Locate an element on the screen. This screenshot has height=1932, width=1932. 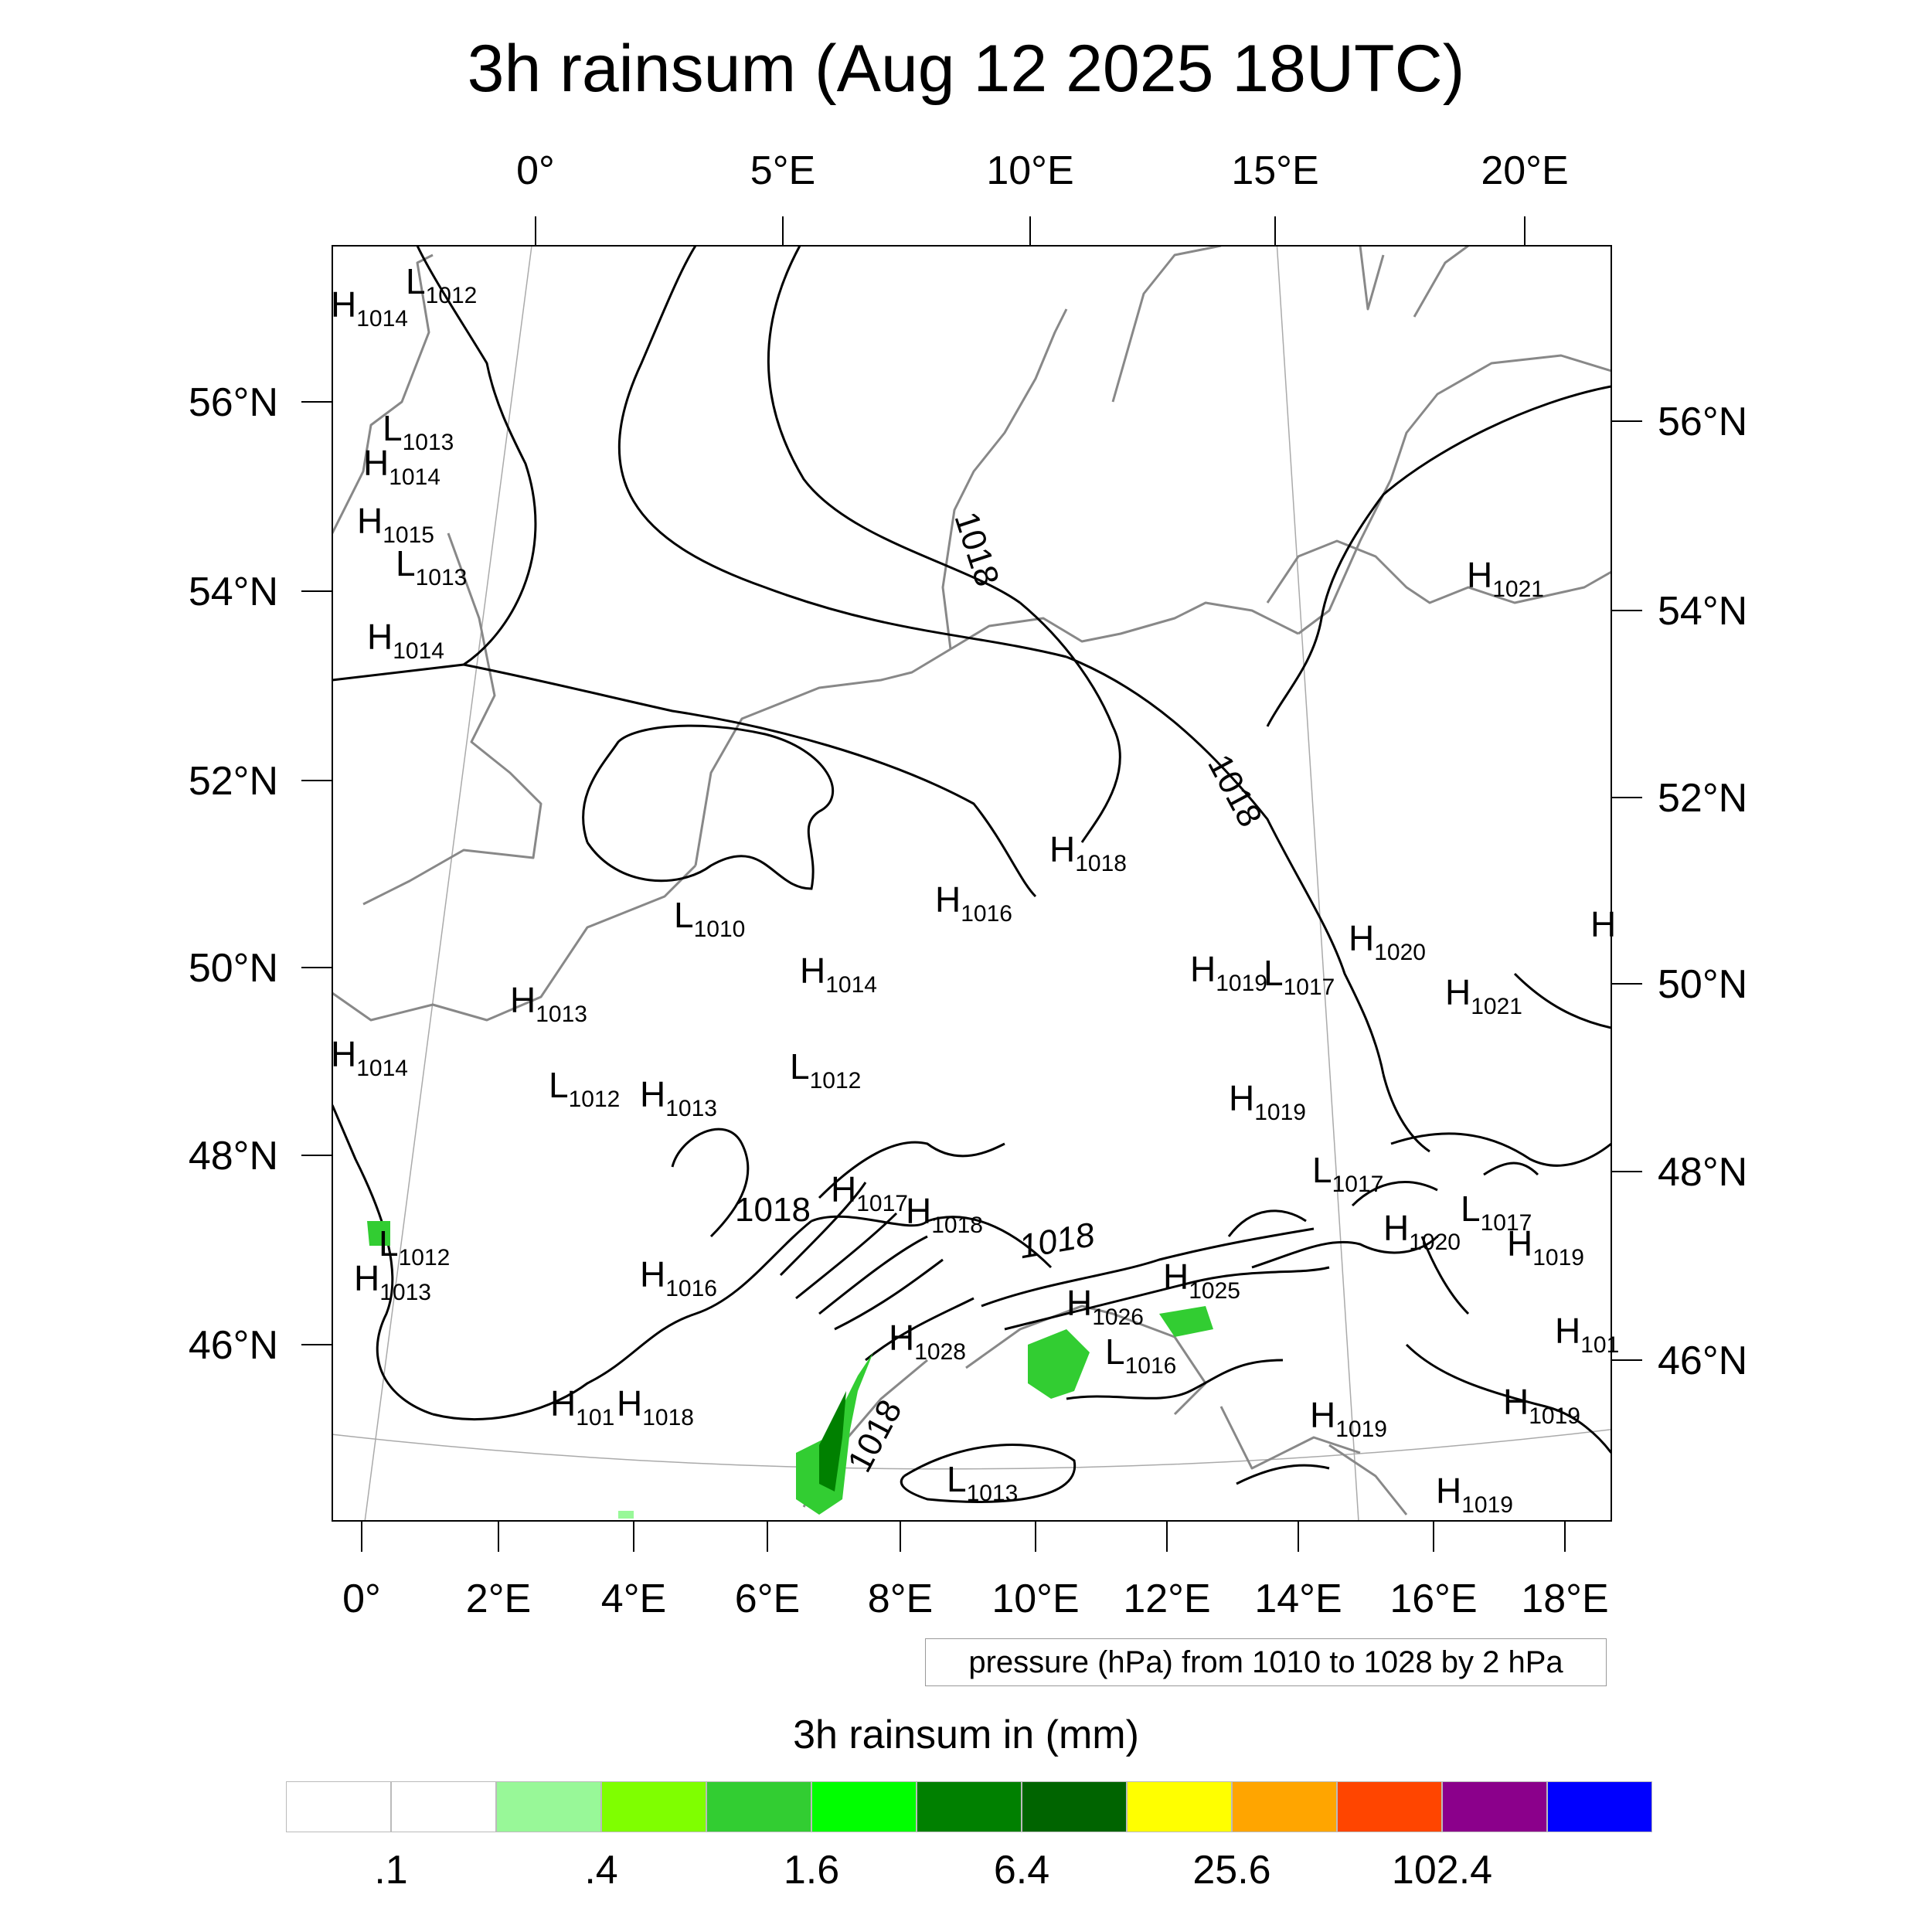
left-lat-label: 48°N is located at coordinates (234, 1156).